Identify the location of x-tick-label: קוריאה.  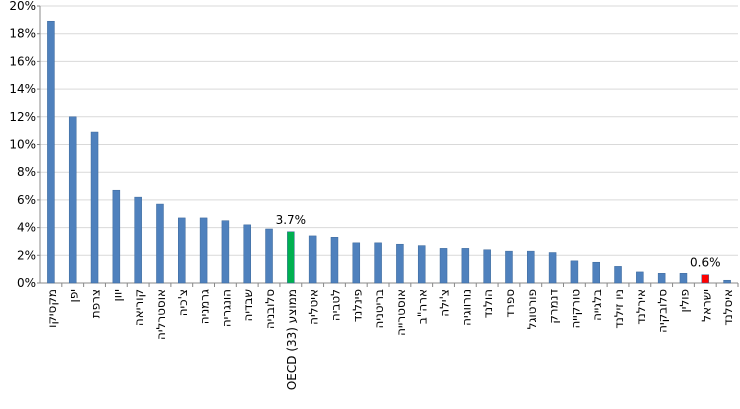
(139, 307).